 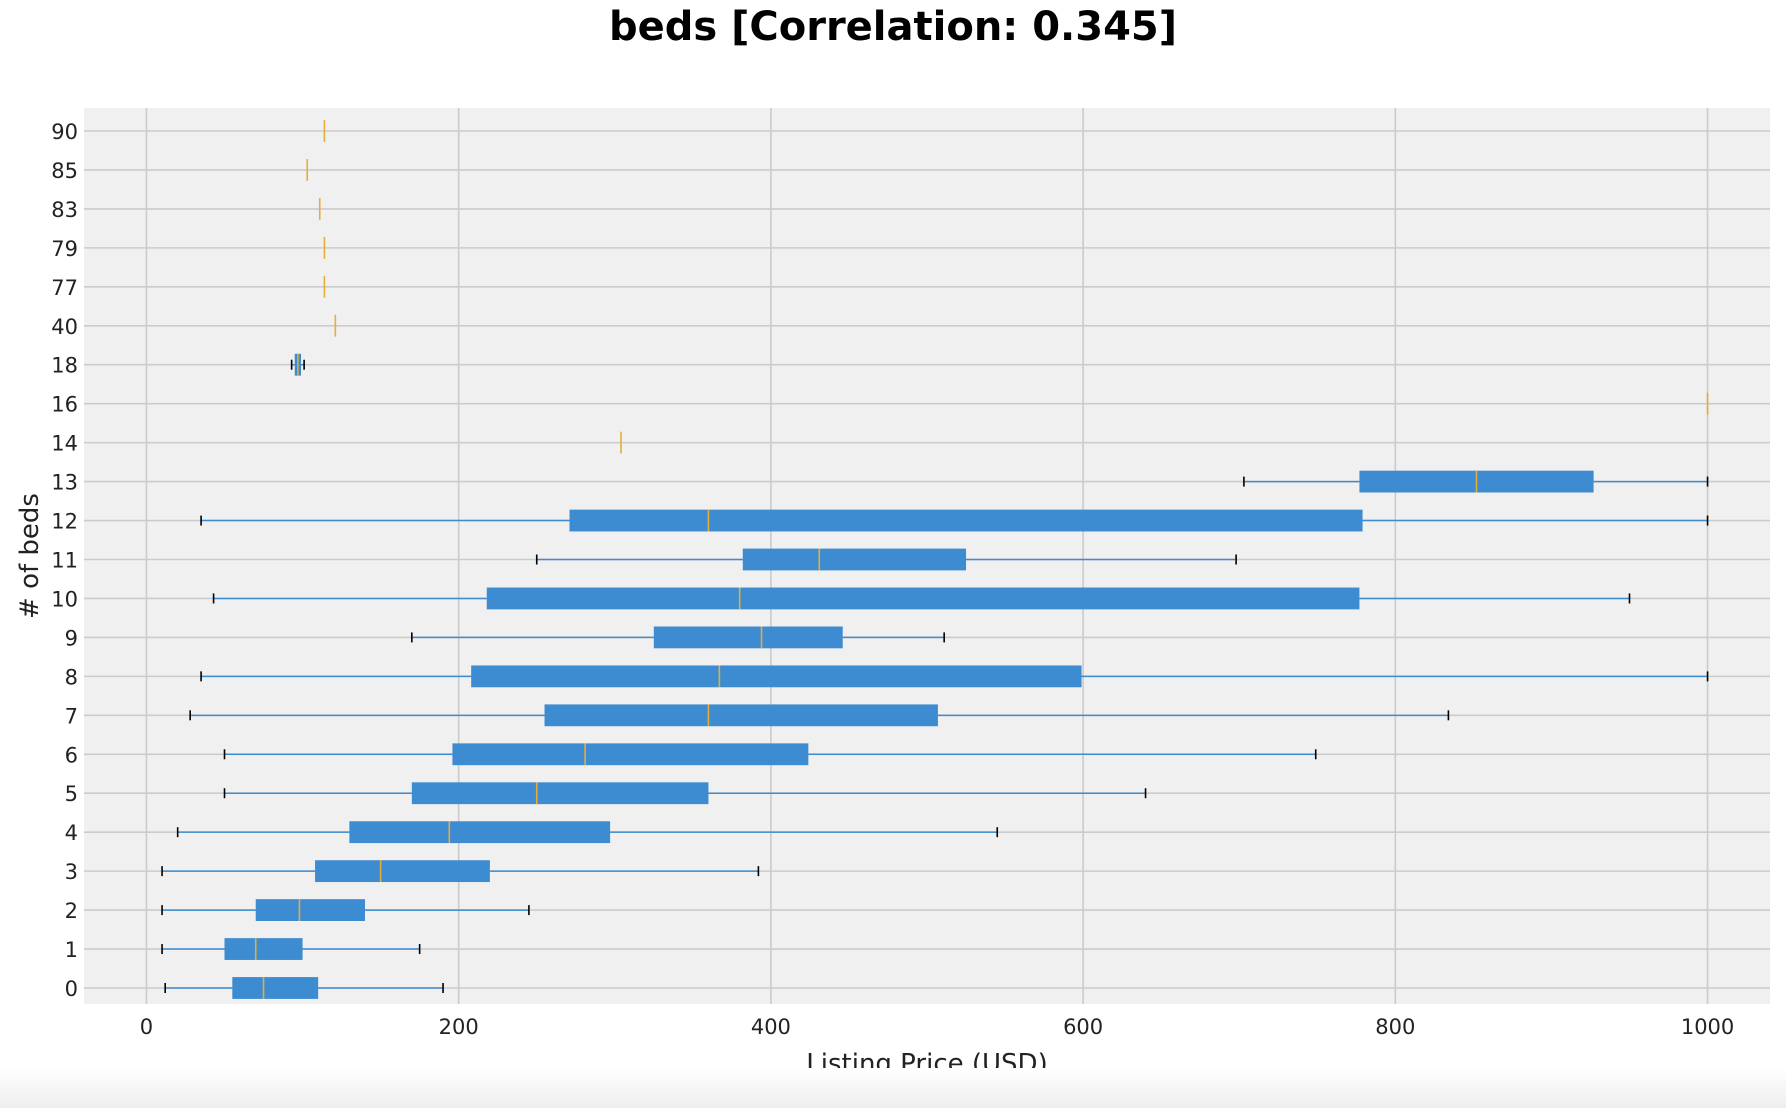 What do you see at coordinates (64, 522) in the screenshot?
I see `y-tick-label: 12` at bounding box center [64, 522].